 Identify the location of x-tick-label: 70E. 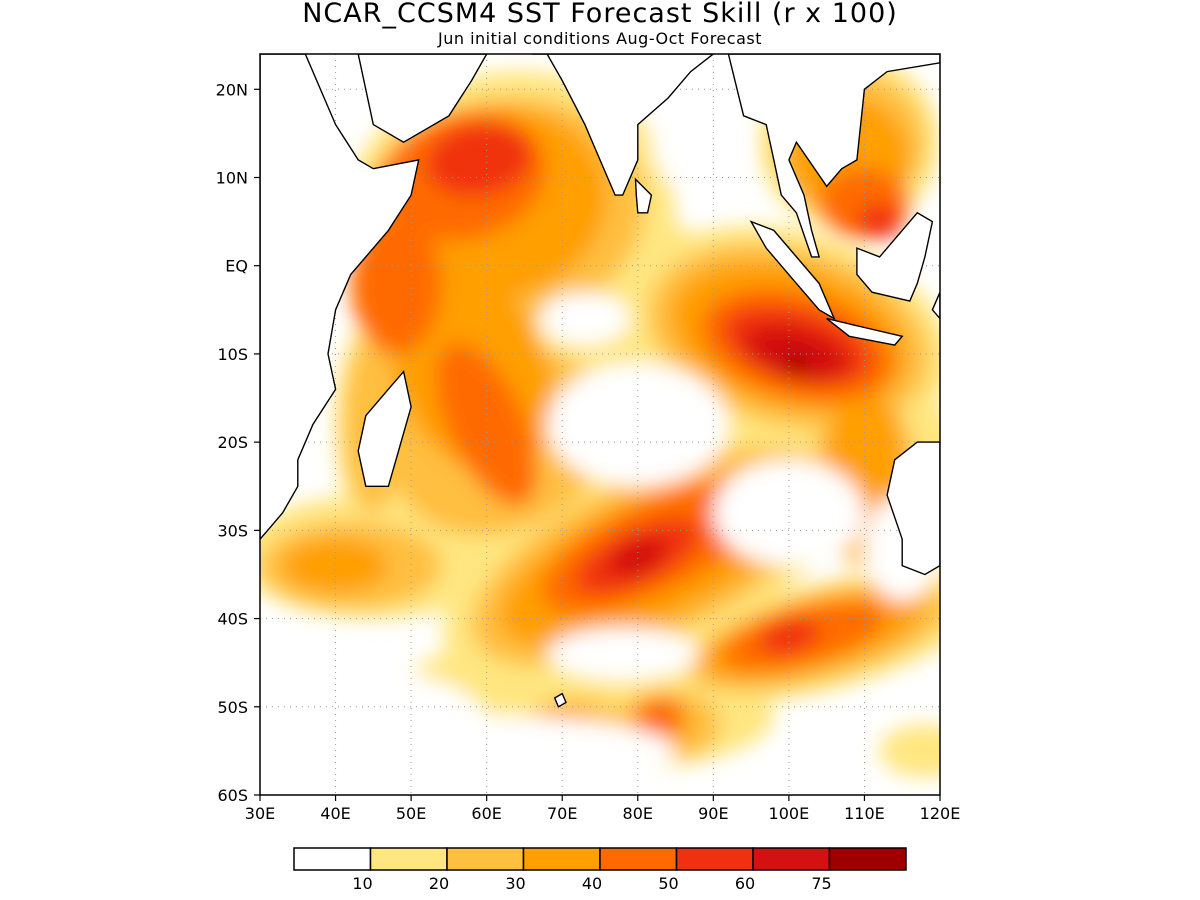
(562, 813).